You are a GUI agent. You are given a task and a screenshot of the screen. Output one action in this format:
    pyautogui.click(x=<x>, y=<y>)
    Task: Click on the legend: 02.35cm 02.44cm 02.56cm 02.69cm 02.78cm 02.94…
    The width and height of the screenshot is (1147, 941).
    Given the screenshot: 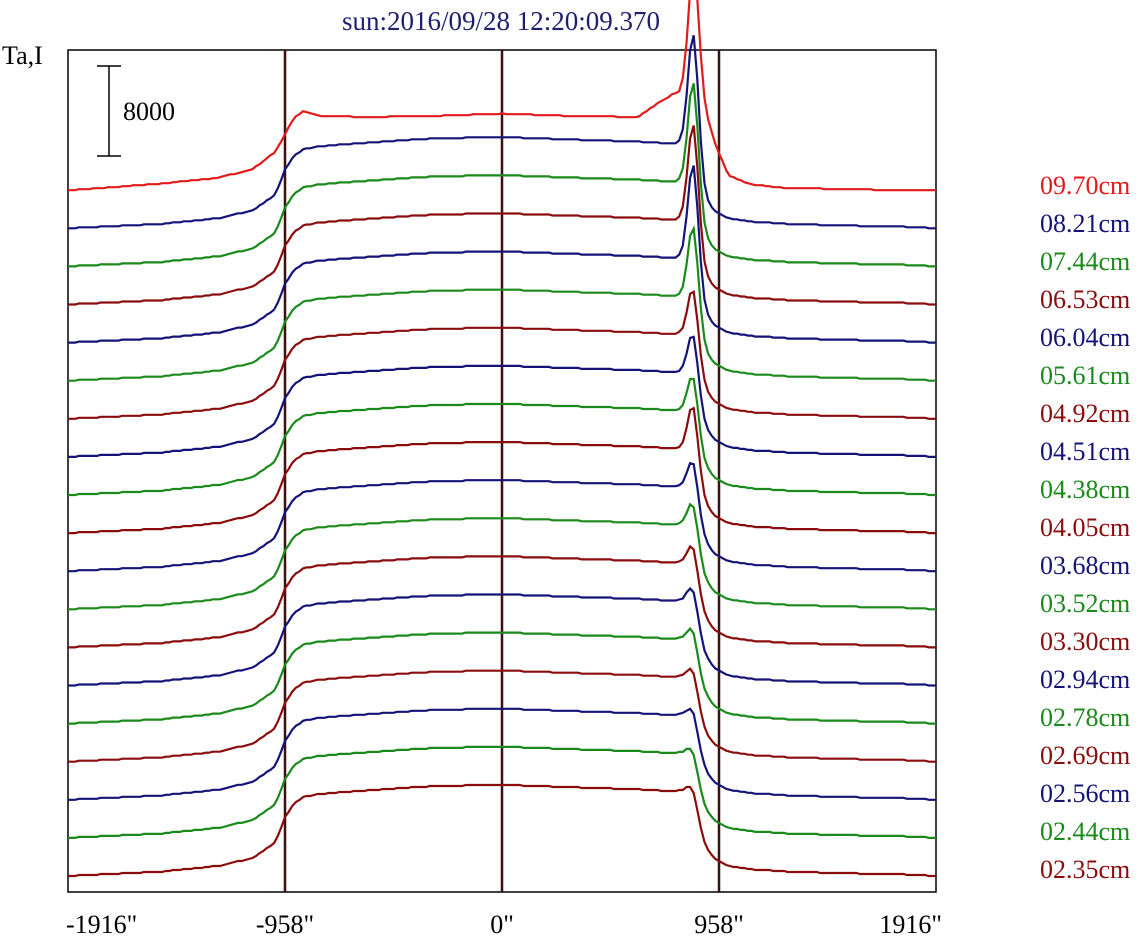 What is the action you would take?
    pyautogui.click(x=1085, y=527)
    